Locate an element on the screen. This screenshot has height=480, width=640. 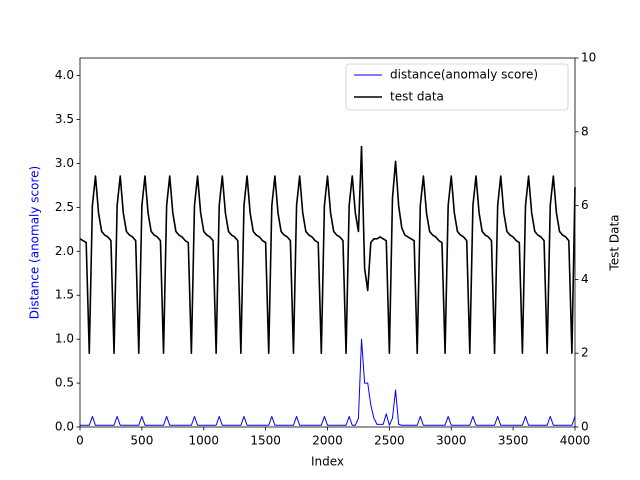
data-line is located at coordinates (328, 382).